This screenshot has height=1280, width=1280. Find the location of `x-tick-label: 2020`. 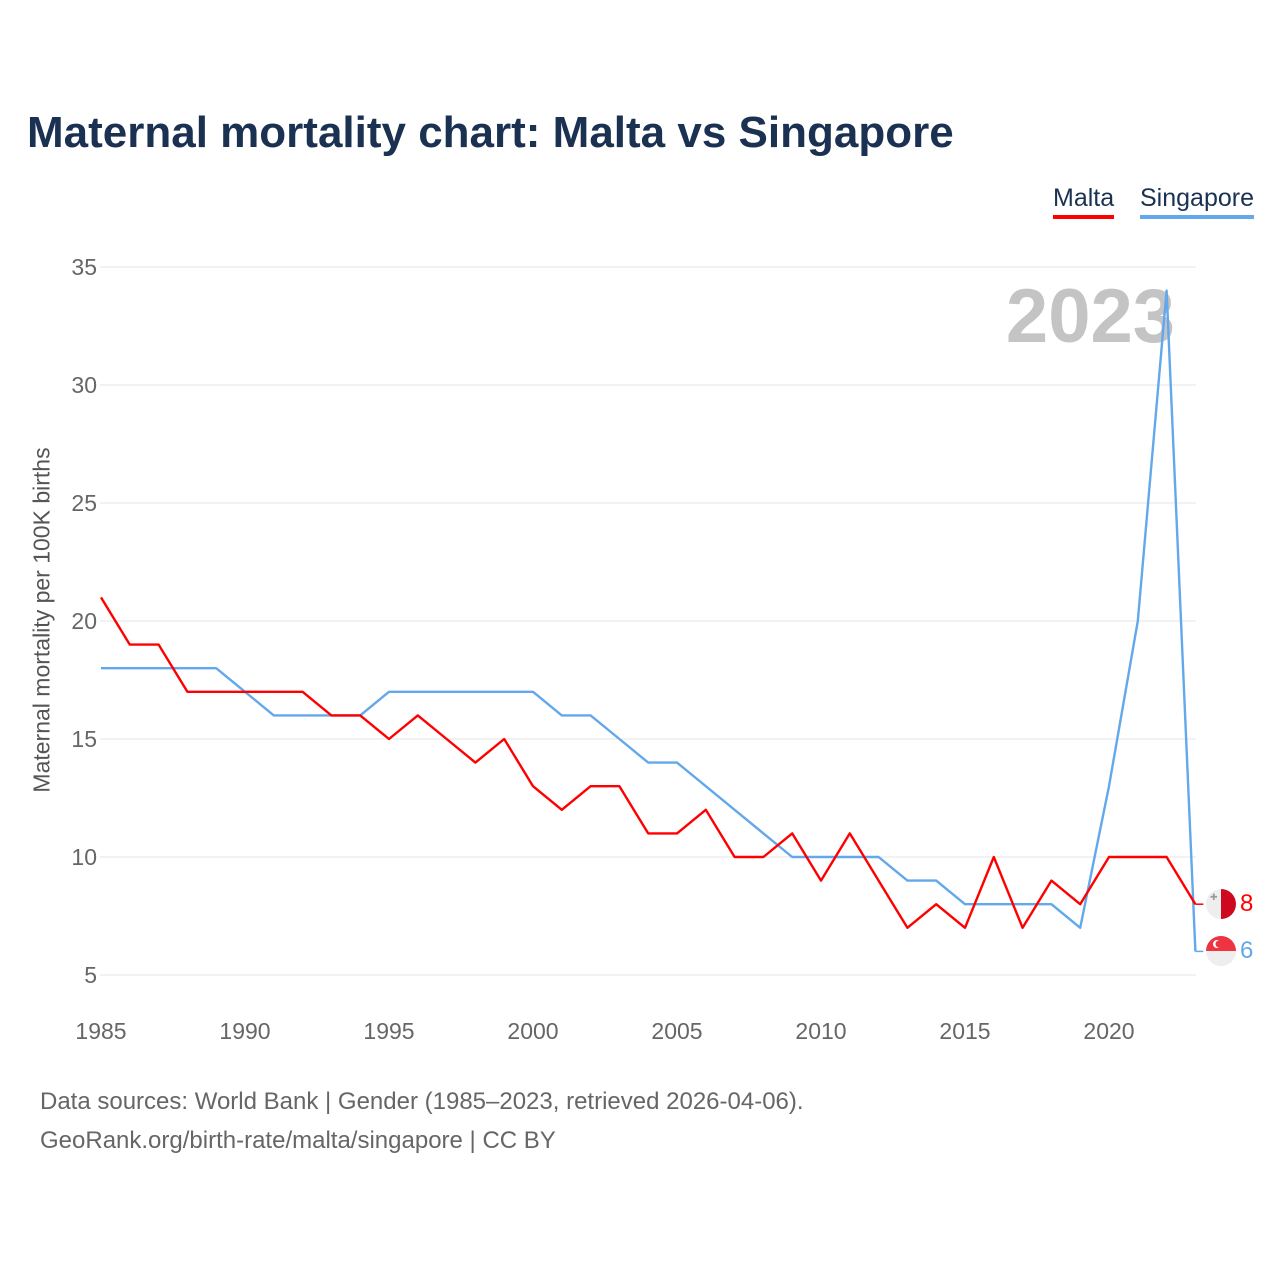

x-tick-label: 2020 is located at coordinates (1108, 1031).